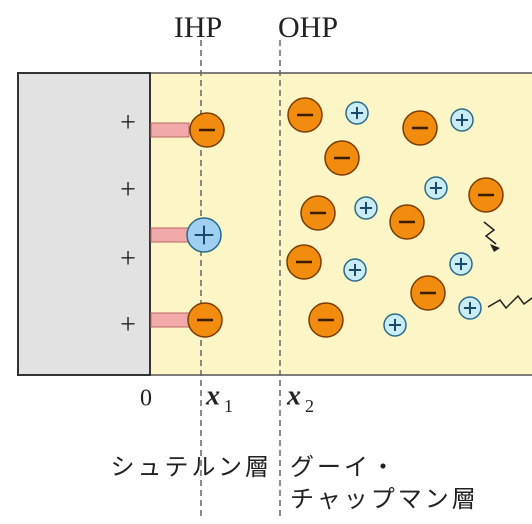  Describe the element at coordinates (191, 467) in the screenshot. I see `stern-label: シュテルン層` at that location.